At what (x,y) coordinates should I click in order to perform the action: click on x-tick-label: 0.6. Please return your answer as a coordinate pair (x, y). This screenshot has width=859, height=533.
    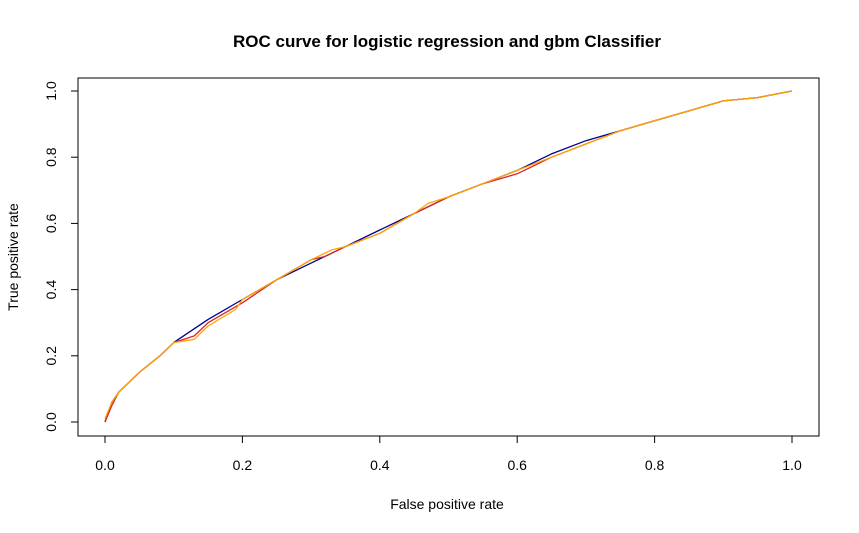
    Looking at the image, I should click on (517, 465).